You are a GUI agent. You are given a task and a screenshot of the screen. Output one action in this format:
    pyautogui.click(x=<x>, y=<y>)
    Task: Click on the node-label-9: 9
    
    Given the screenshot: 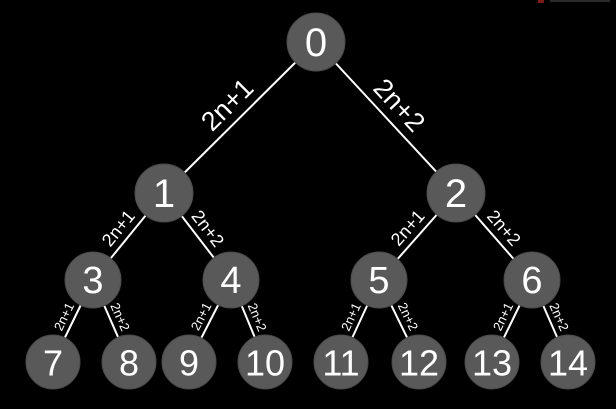 What is the action you would take?
    pyautogui.click(x=189, y=363)
    